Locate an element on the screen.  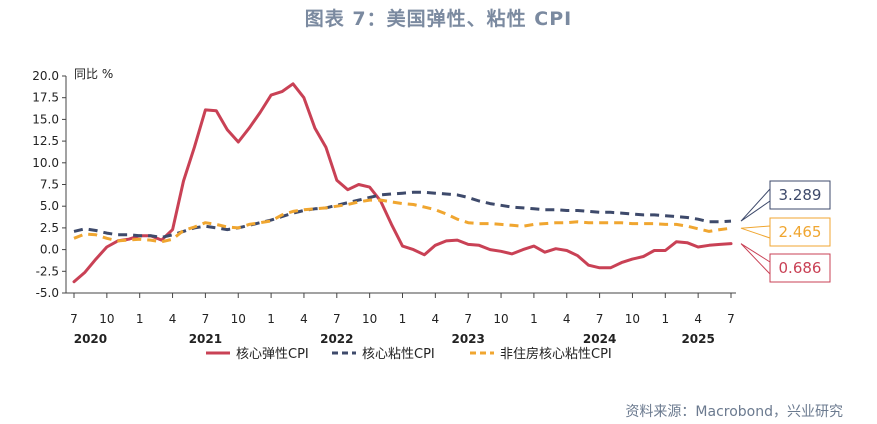
y-tick-label: 12.5 is located at coordinates (45, 141).